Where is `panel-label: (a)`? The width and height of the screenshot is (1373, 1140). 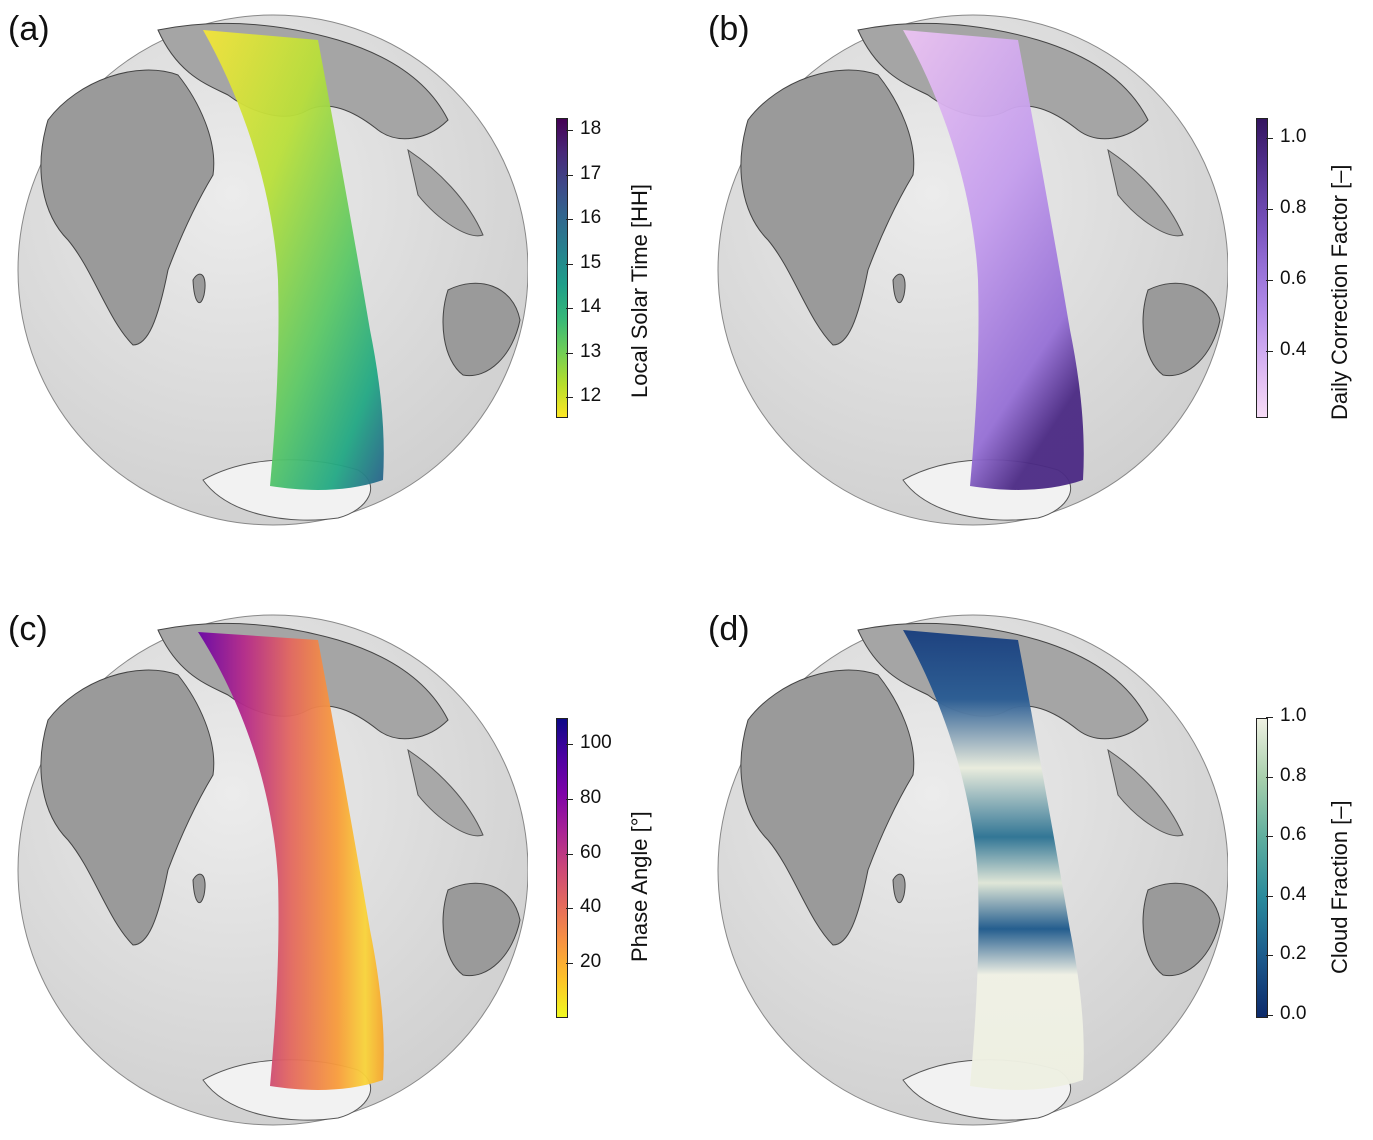 panel-label: (a) is located at coordinates (29, 29).